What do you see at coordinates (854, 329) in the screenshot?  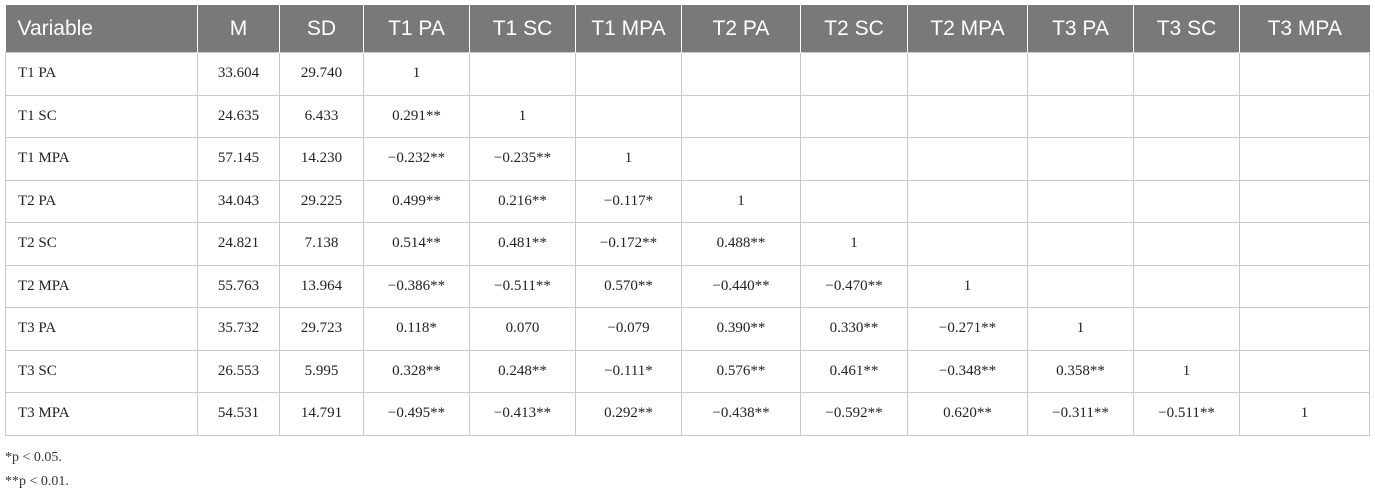 I see `cell: 0.330**` at bounding box center [854, 329].